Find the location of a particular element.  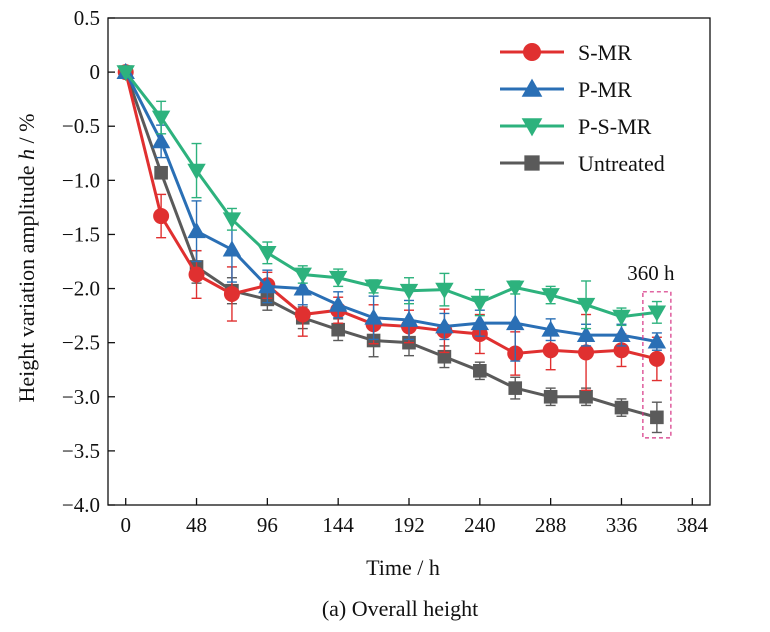

y-tick-label: −2.0 is located at coordinates (81, 289).